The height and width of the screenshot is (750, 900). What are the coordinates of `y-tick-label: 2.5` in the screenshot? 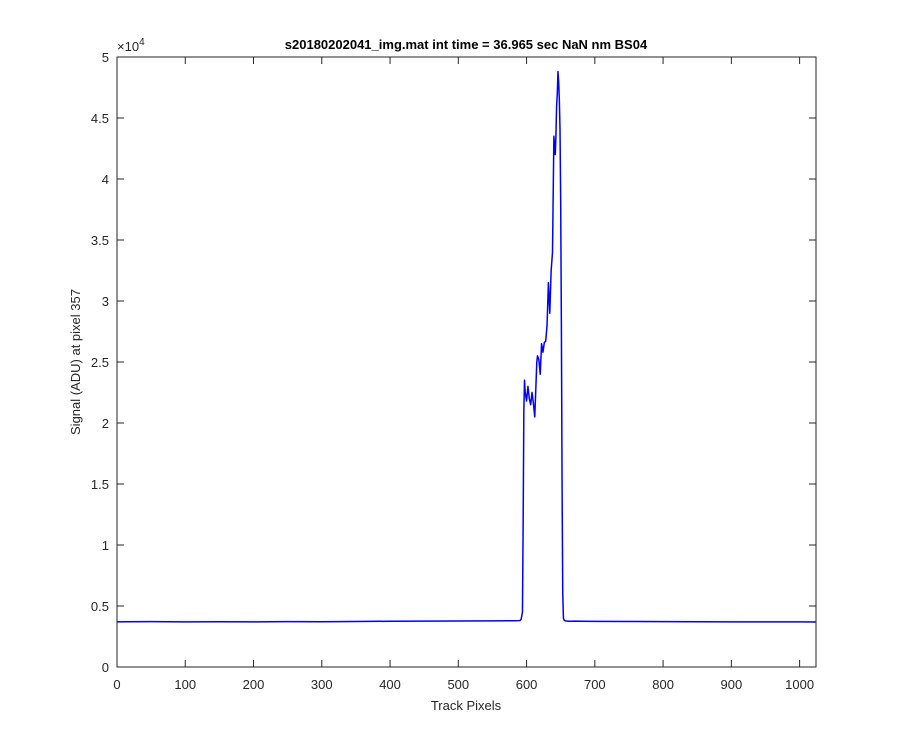 It's located at (100, 362).